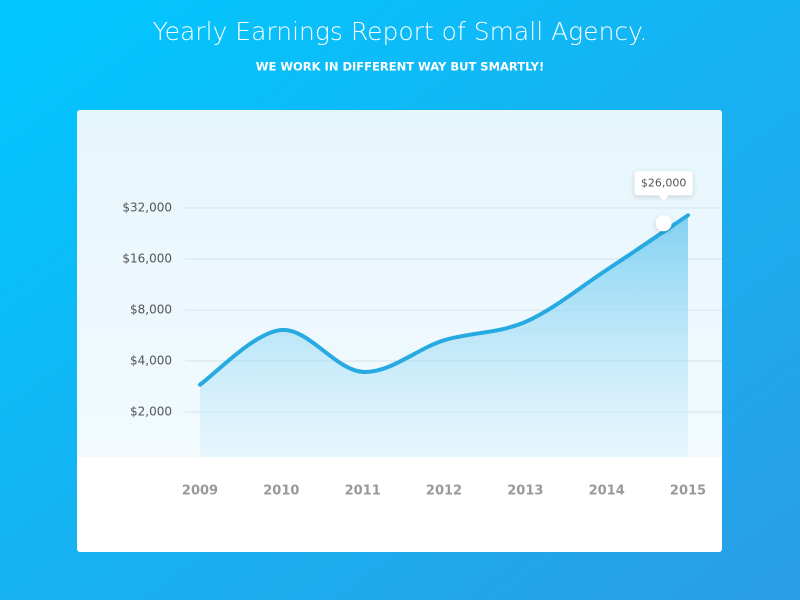  I want to click on y-tick-label: $4,000, so click(151, 361).